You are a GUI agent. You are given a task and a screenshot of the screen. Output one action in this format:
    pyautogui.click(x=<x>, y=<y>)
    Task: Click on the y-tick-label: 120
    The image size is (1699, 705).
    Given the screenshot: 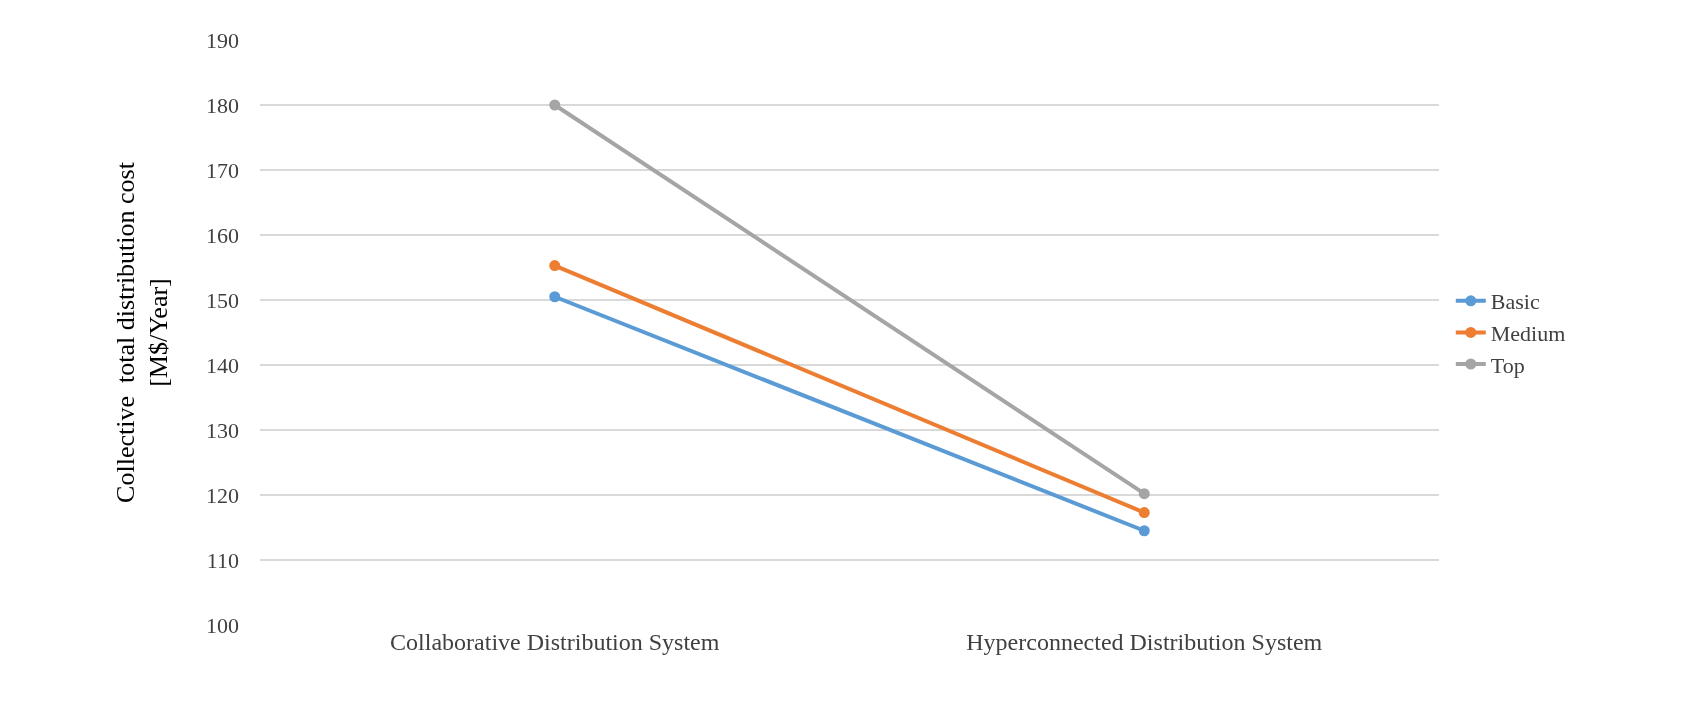 What is the action you would take?
    pyautogui.click(x=222, y=495)
    